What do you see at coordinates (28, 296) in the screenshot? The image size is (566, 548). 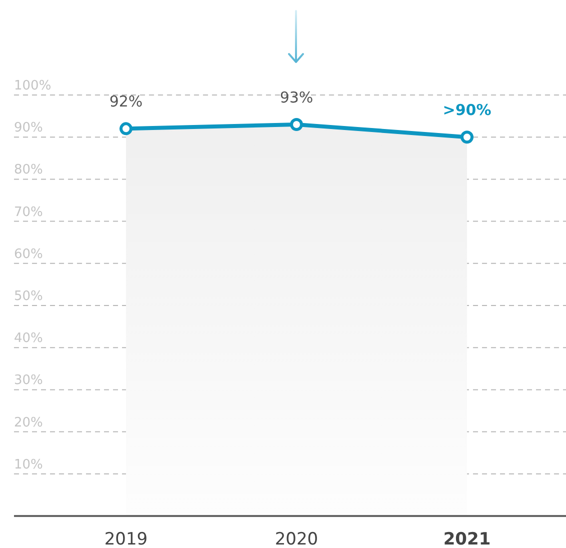 I see `y-tick-label: 50%` at bounding box center [28, 296].